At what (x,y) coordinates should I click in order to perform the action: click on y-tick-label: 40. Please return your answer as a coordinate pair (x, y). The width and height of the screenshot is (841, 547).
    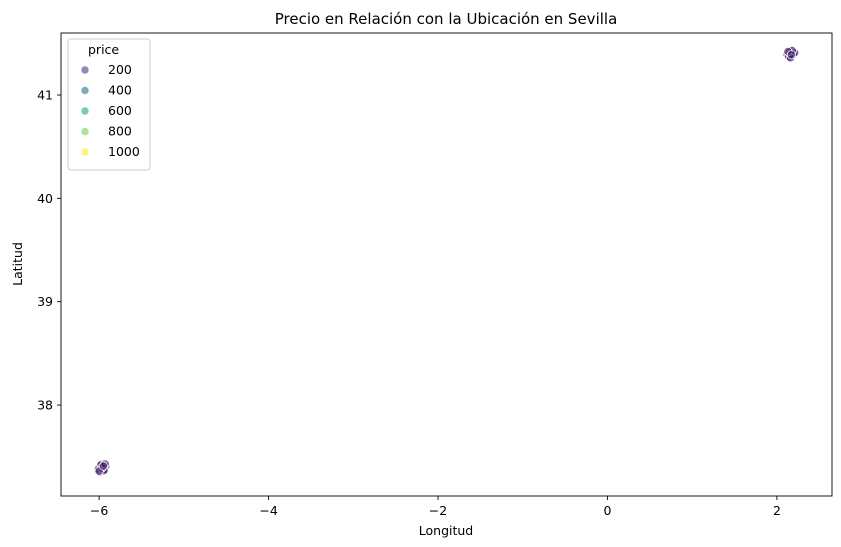
    Looking at the image, I should click on (45, 198).